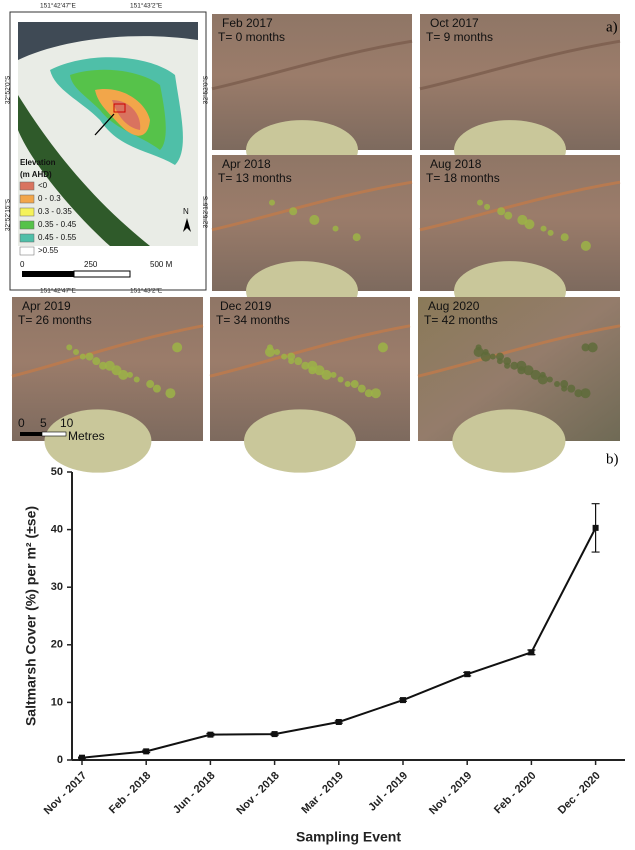 The height and width of the screenshot is (850, 635). I want to click on y-axis-label: Saltmarsh Cover (%) per m² (±se), so click(31, 616).